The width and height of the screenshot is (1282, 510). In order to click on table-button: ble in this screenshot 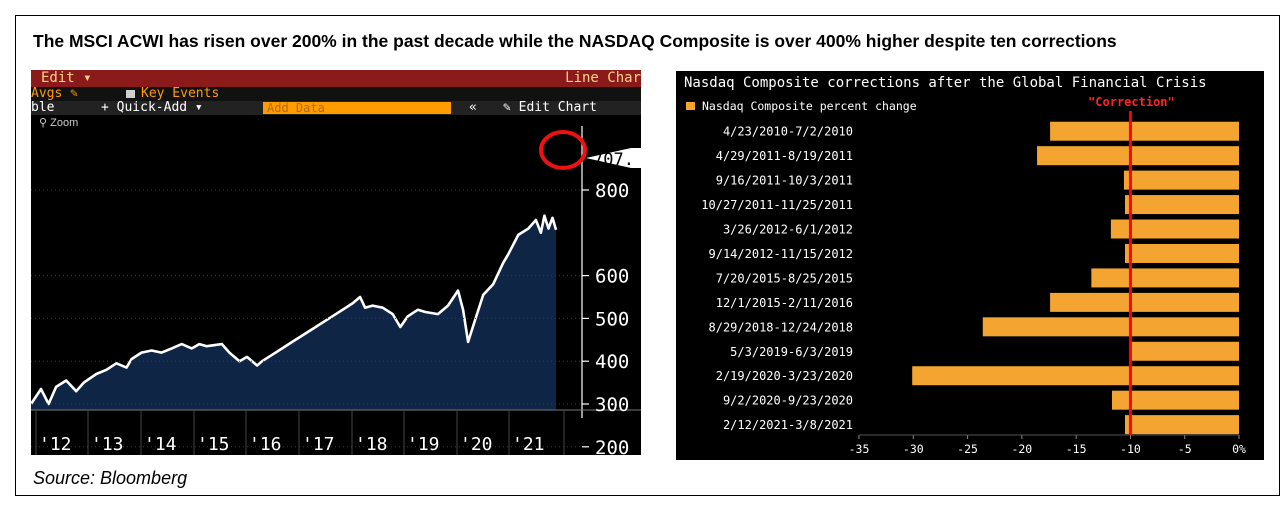, I will do `click(43, 107)`.